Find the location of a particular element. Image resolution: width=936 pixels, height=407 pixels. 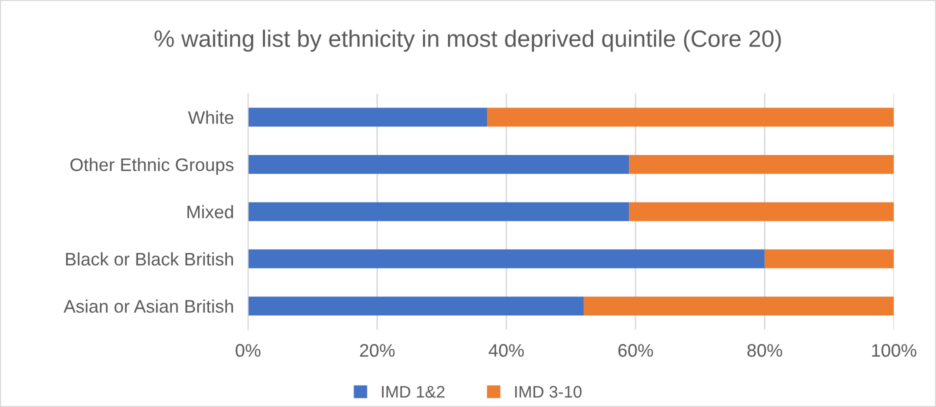

y-tick-label: Asian or Asian British is located at coordinates (148, 306).